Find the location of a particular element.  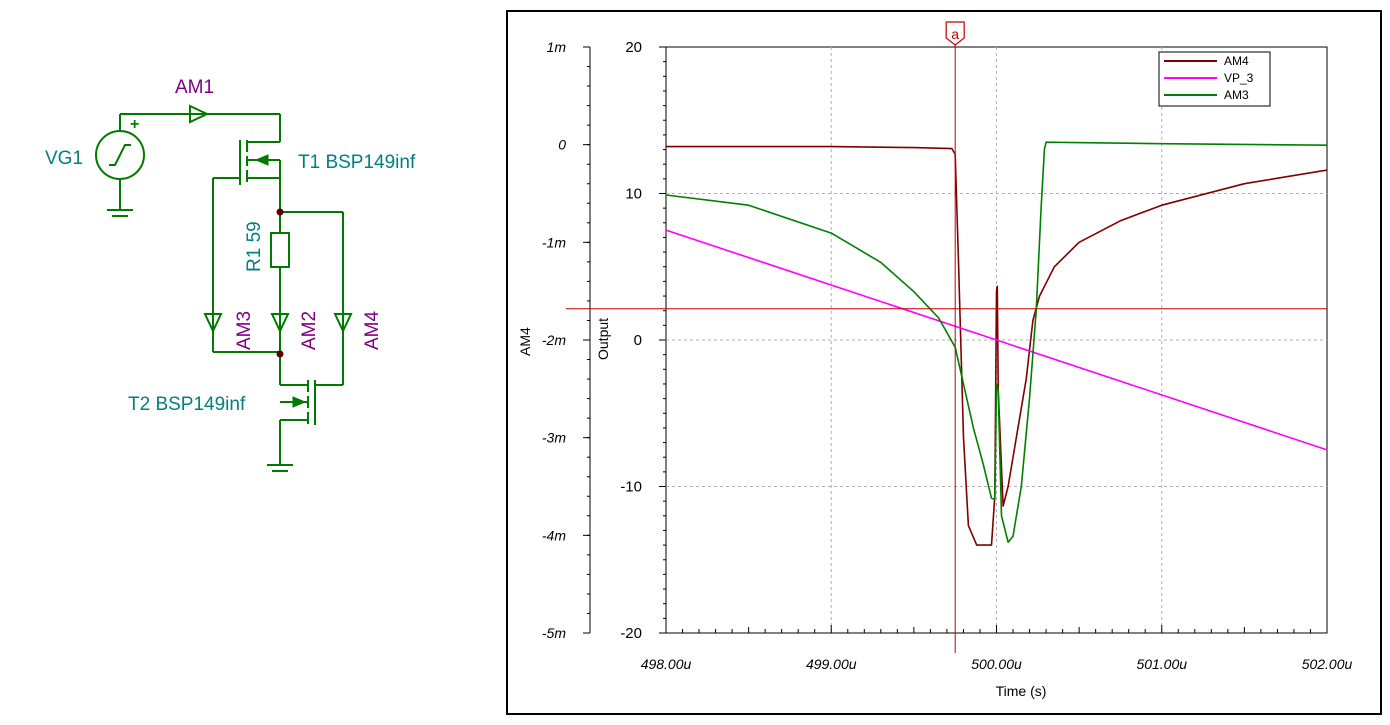

left-axis-tick-label: 1m is located at coordinates (557, 47).